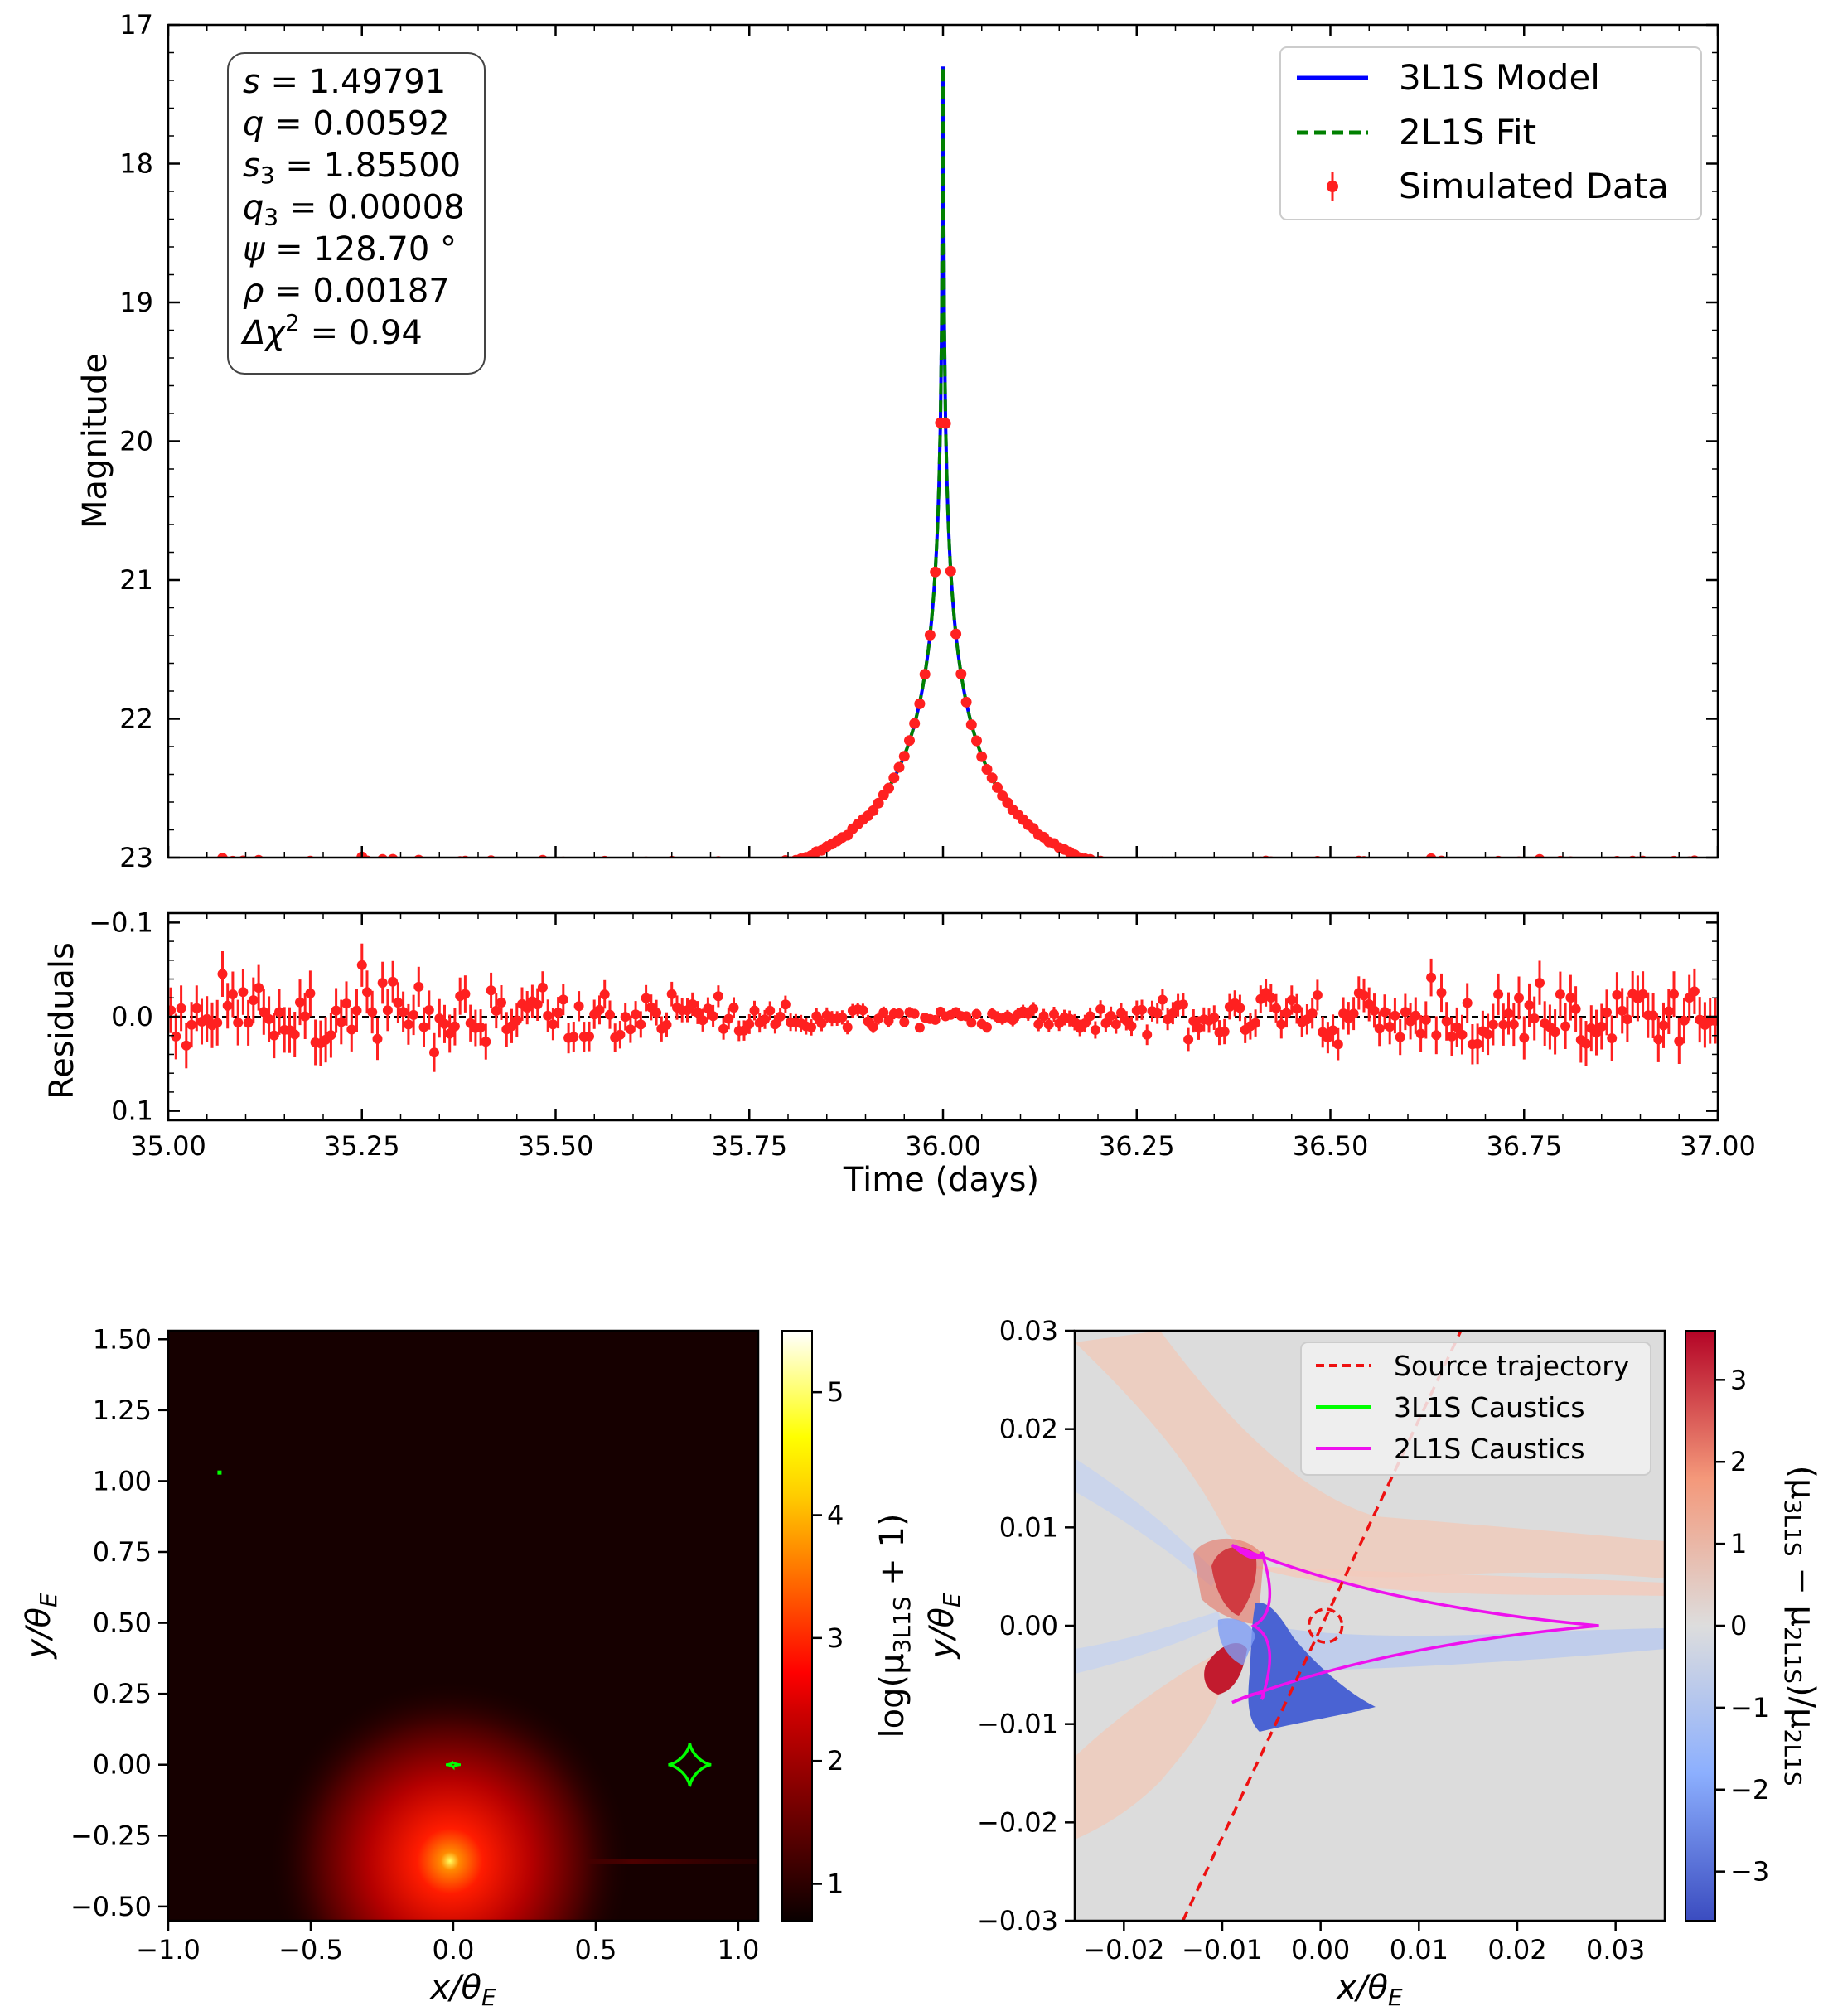 The height and width of the screenshot is (2016, 1828). What do you see at coordinates (1018, 1724) in the screenshot?
I see `diff-y-tick-label: −0.01` at bounding box center [1018, 1724].